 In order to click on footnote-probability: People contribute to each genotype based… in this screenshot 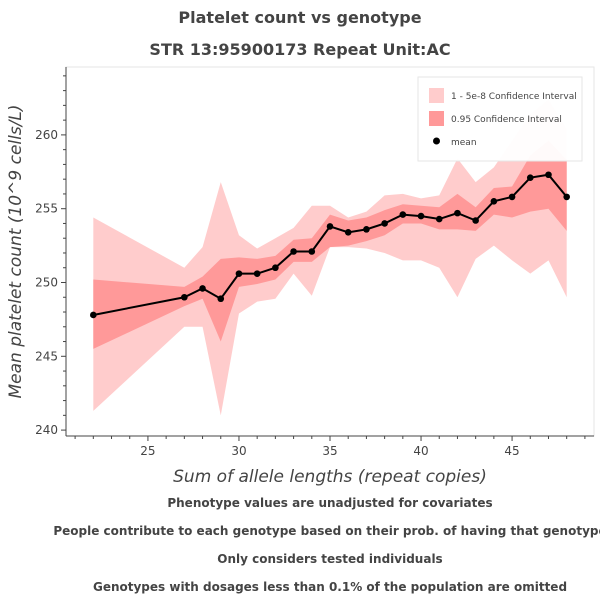, I will do `click(326, 531)`.